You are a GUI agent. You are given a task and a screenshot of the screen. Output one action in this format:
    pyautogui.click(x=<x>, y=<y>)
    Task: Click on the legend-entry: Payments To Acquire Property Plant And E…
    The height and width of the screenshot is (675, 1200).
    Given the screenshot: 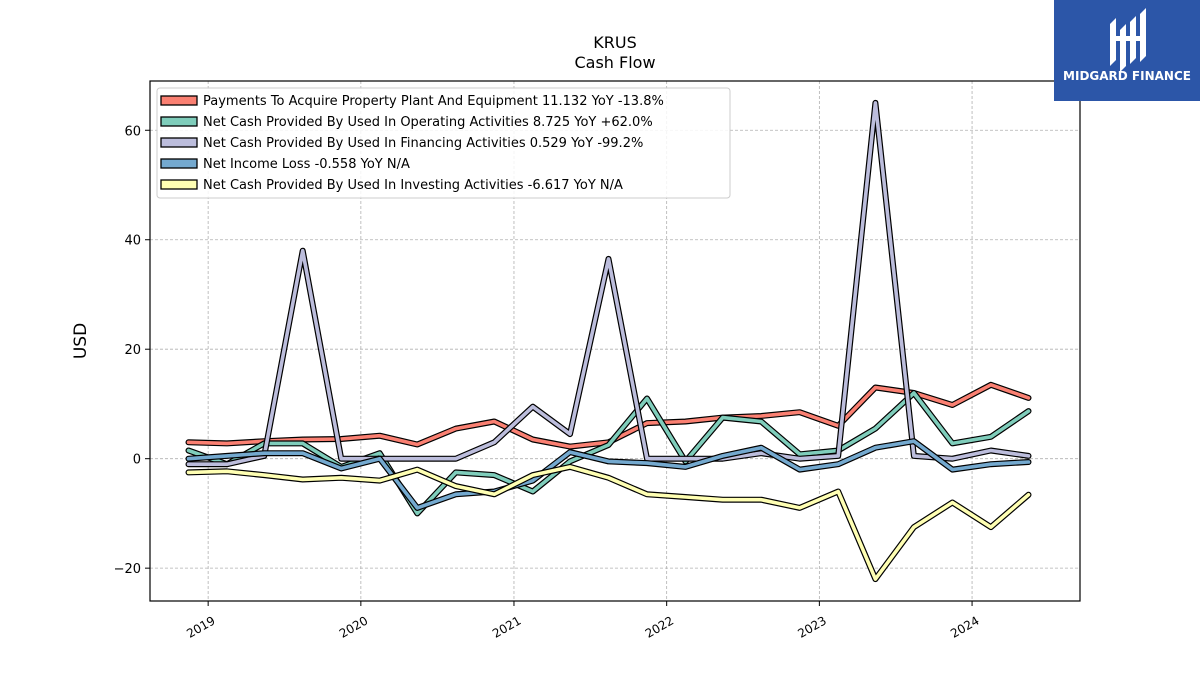 What is the action you would take?
    pyautogui.click(x=433, y=101)
    